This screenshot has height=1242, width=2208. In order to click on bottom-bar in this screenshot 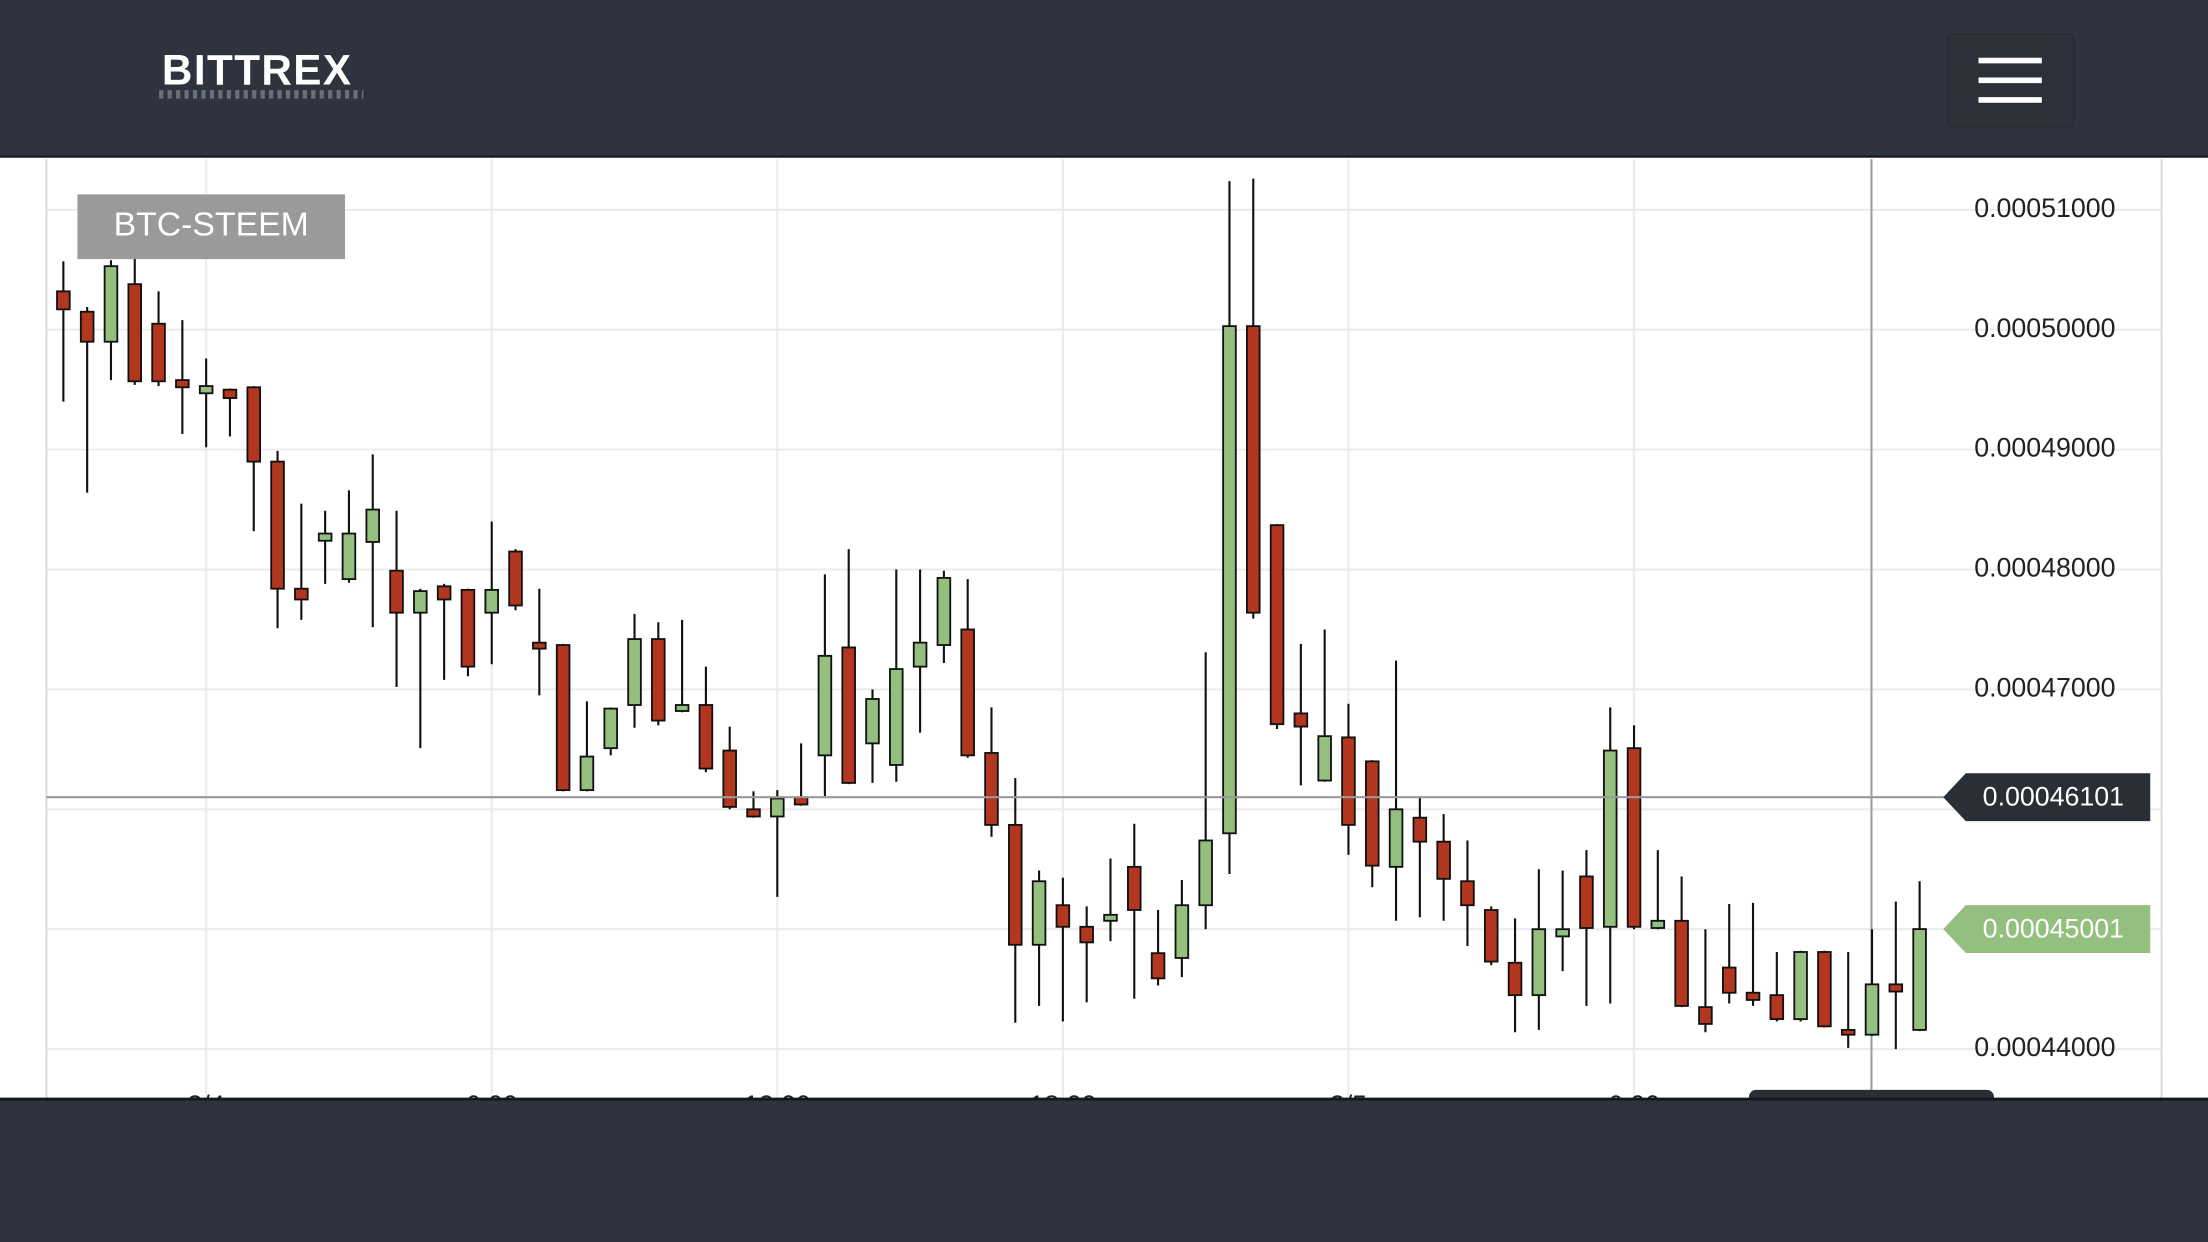, I will do `click(1104, 1170)`.